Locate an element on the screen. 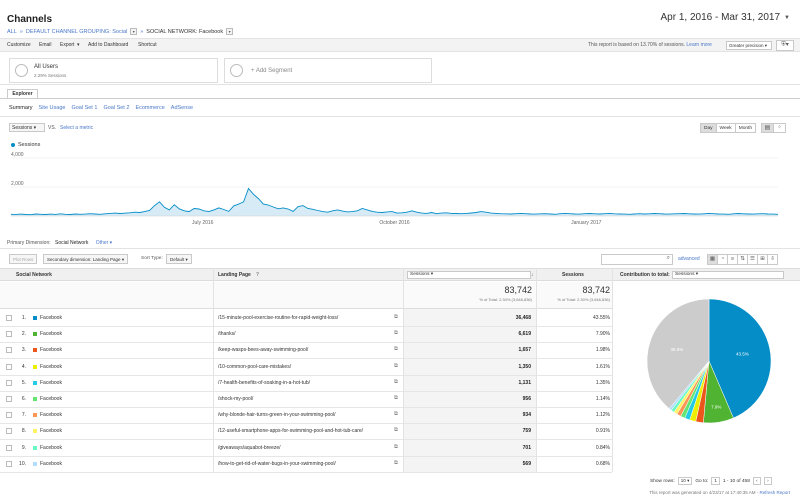 Image resolution: width=800 pixels, height=503 pixels. page-title: Channels is located at coordinates (30, 19).